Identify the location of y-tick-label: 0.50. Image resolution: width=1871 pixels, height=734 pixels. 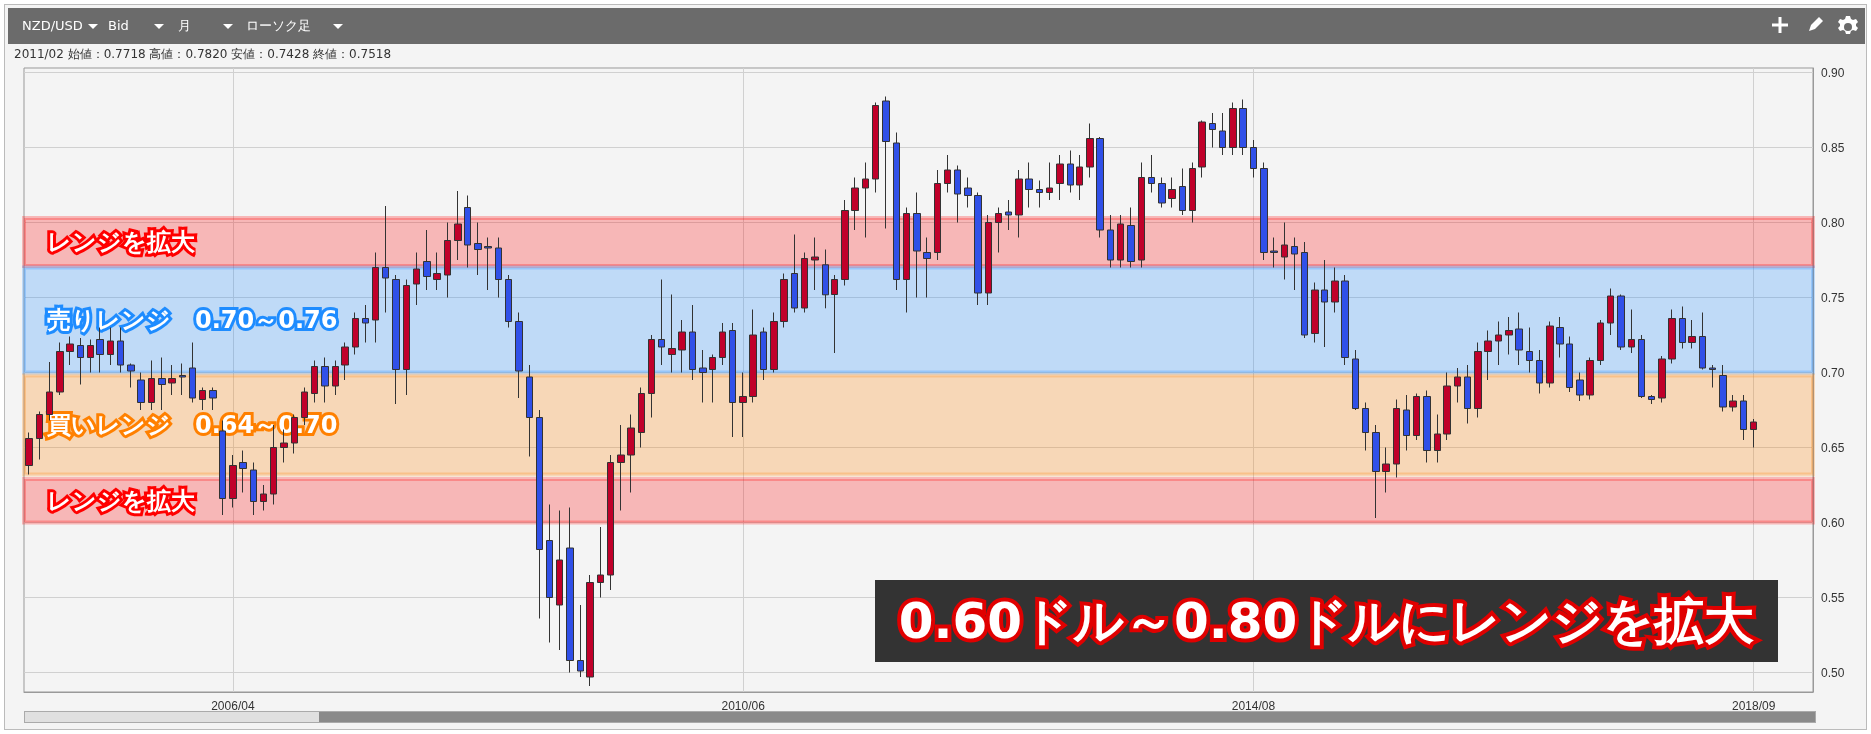
(1833, 672).